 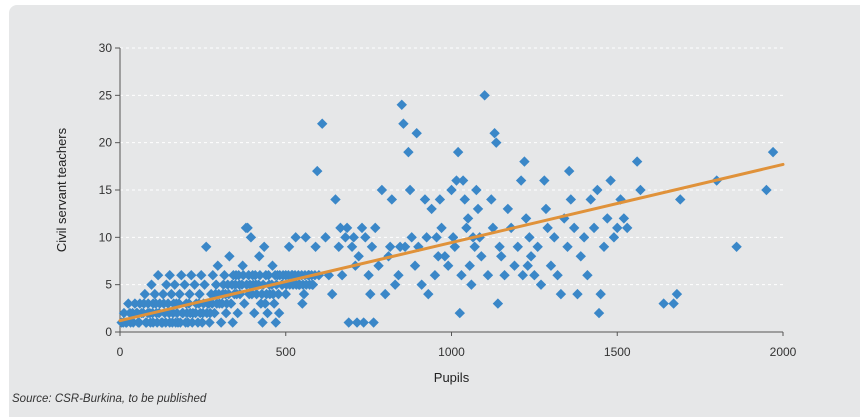 I want to click on y-axis-title: Civil servant teachers, so click(x=61, y=189).